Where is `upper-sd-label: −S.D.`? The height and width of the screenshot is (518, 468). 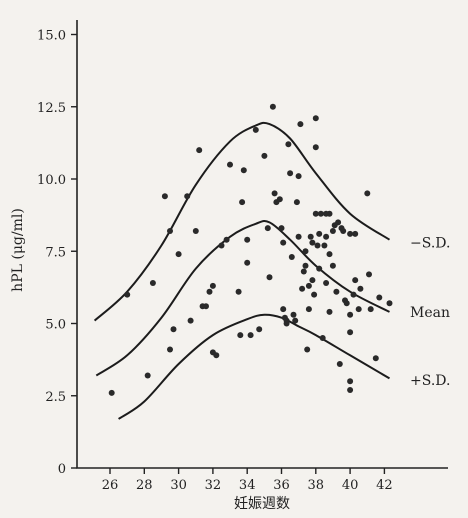 upper-sd-label: −S.D. is located at coordinates (430, 244).